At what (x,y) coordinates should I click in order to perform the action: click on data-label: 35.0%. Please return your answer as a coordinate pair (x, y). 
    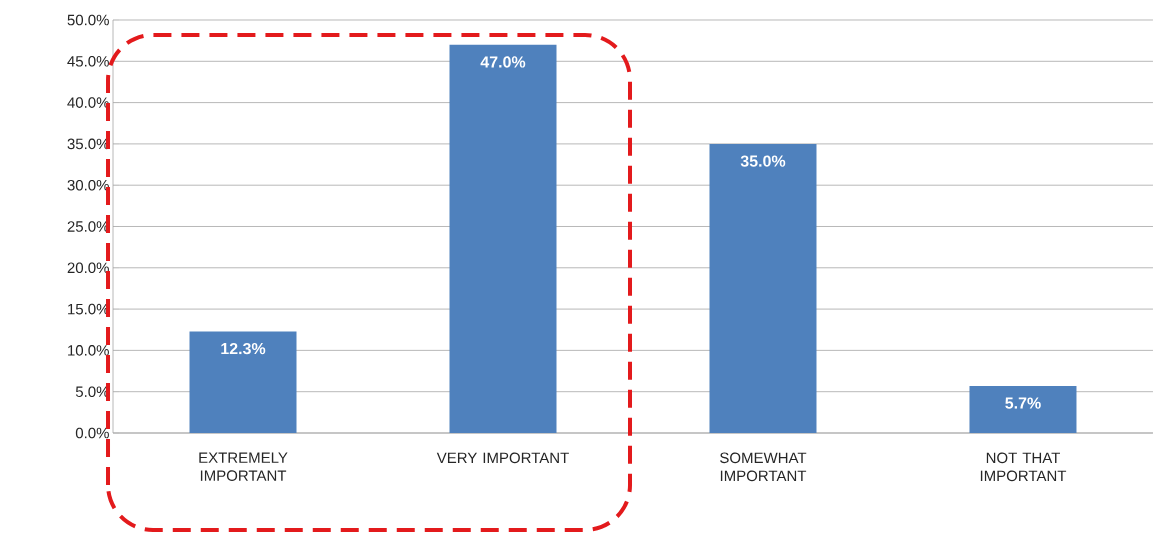
    Looking at the image, I should click on (763, 161).